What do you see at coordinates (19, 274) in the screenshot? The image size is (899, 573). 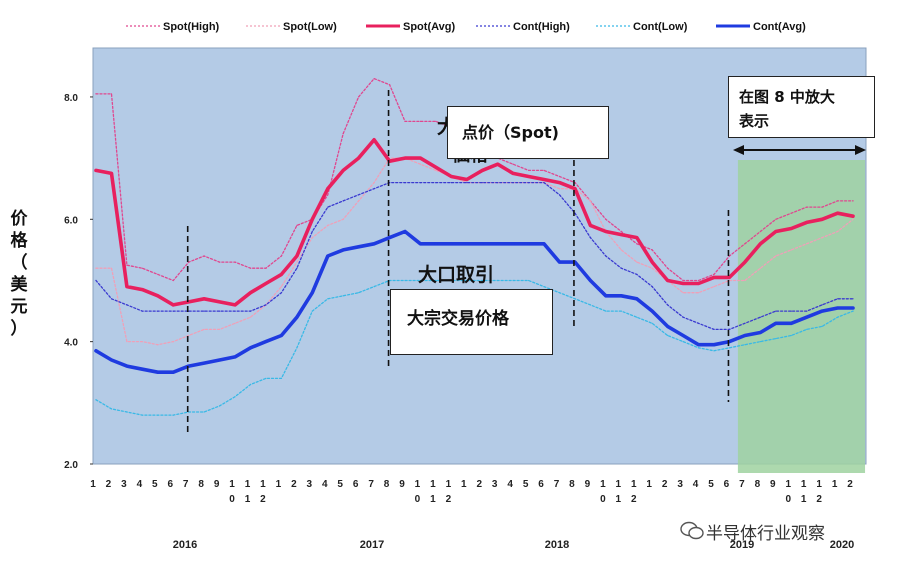 I see `y-axis-title: 价 格 （ 美 元 ）` at bounding box center [19, 274].